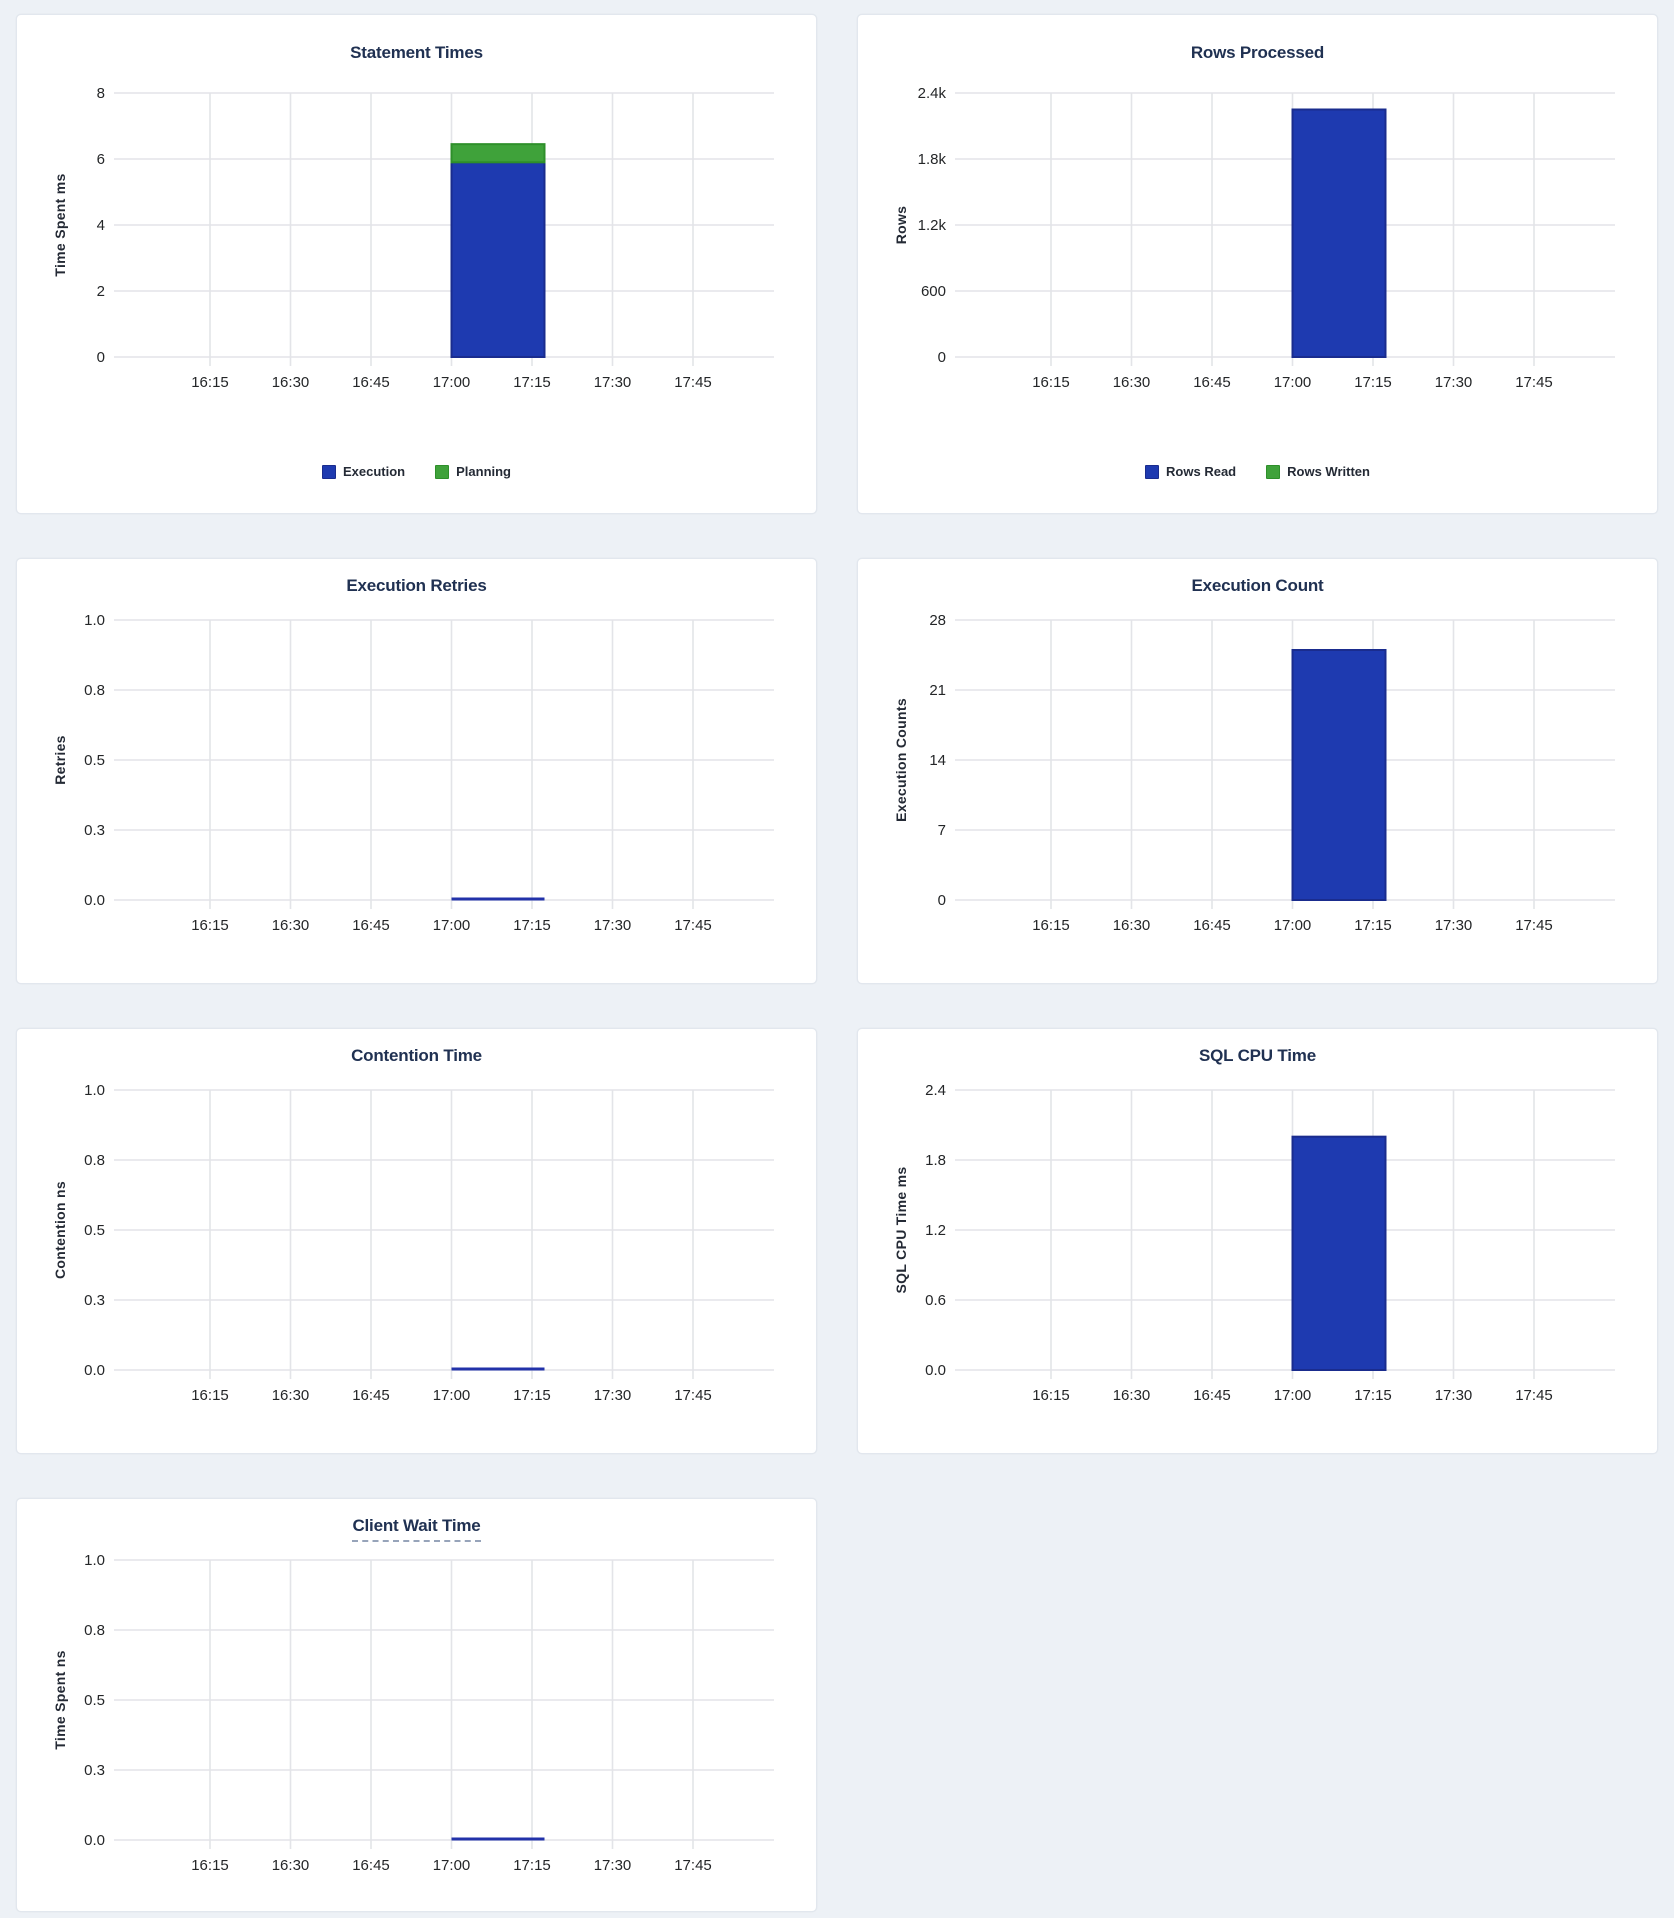  What do you see at coordinates (416, 39) in the screenshot?
I see `chart-title-wrap: Statement Times` at bounding box center [416, 39].